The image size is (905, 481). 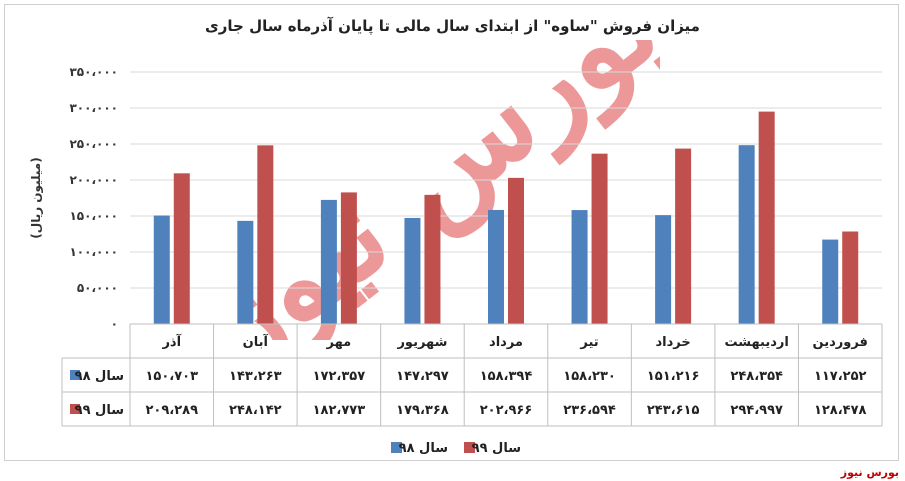 I want to click on data-label: ۱۵۱،۲۱۶, so click(x=673, y=376).